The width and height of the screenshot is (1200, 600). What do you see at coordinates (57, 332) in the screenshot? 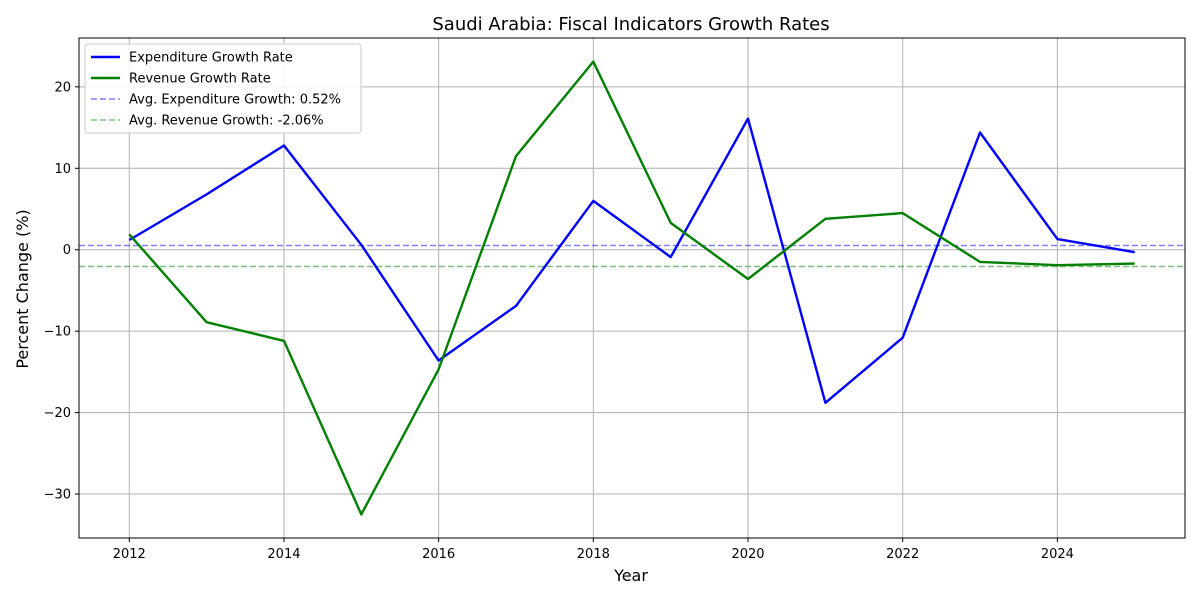
I see `y-tick-label: −10` at bounding box center [57, 332].